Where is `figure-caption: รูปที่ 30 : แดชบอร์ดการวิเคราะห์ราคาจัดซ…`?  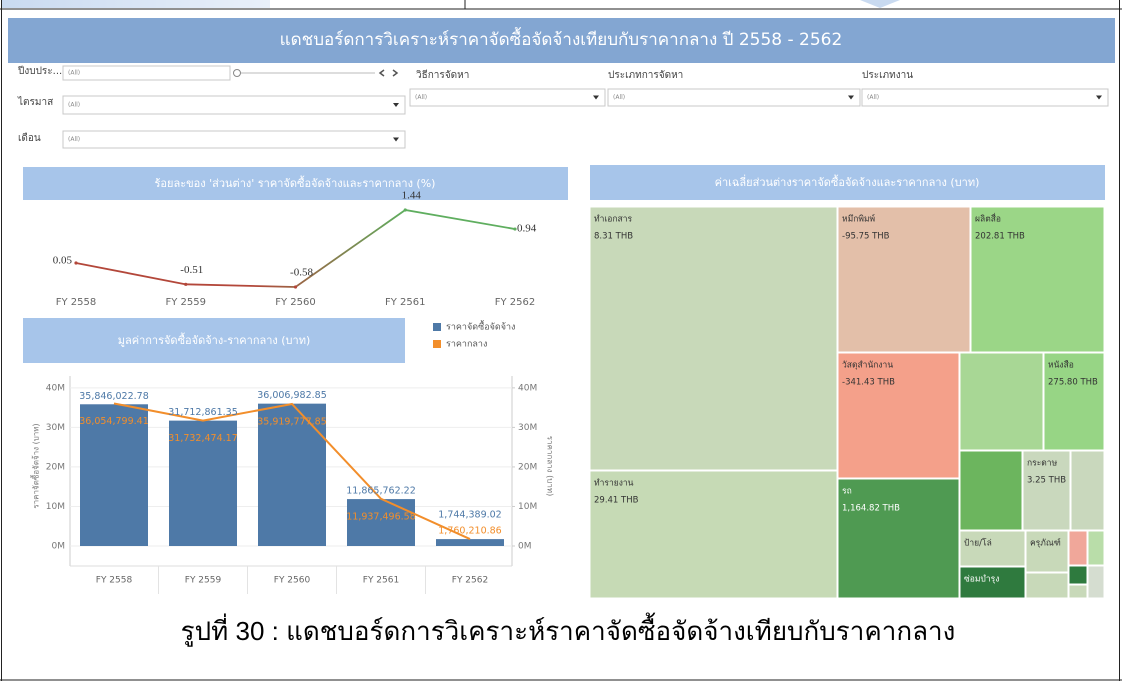
figure-caption: รูปที่ 30 : แดชบอร์ดการวิเคราะห์ราคาจัดซ… is located at coordinates (568, 629).